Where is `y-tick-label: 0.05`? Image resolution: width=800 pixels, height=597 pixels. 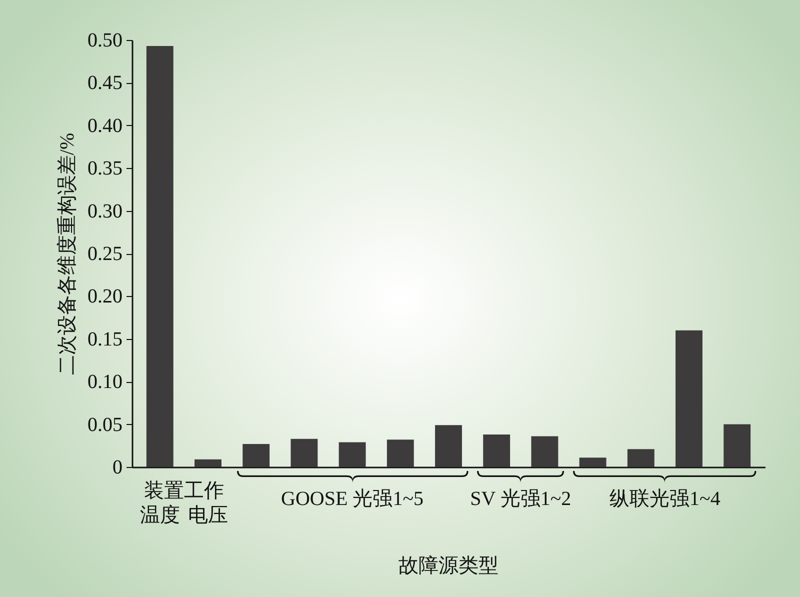
y-tick-label: 0.05 is located at coordinates (105, 425).